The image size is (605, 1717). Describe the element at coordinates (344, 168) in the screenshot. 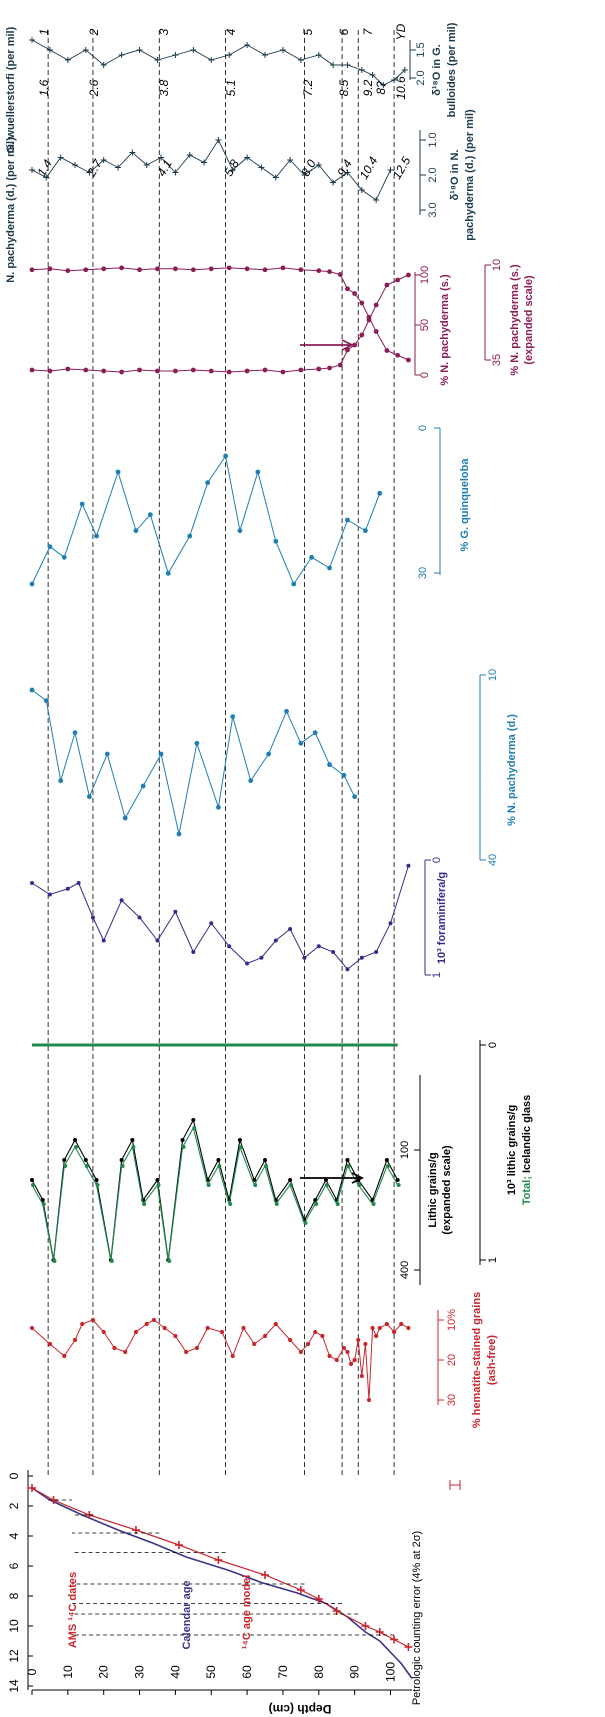

I see `event-age-col2-5: 9.4` at that location.